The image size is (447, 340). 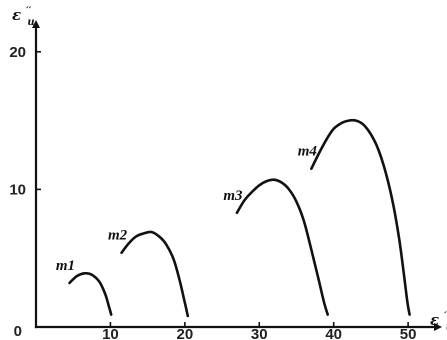 I want to click on series-m4-line, so click(x=360, y=217).